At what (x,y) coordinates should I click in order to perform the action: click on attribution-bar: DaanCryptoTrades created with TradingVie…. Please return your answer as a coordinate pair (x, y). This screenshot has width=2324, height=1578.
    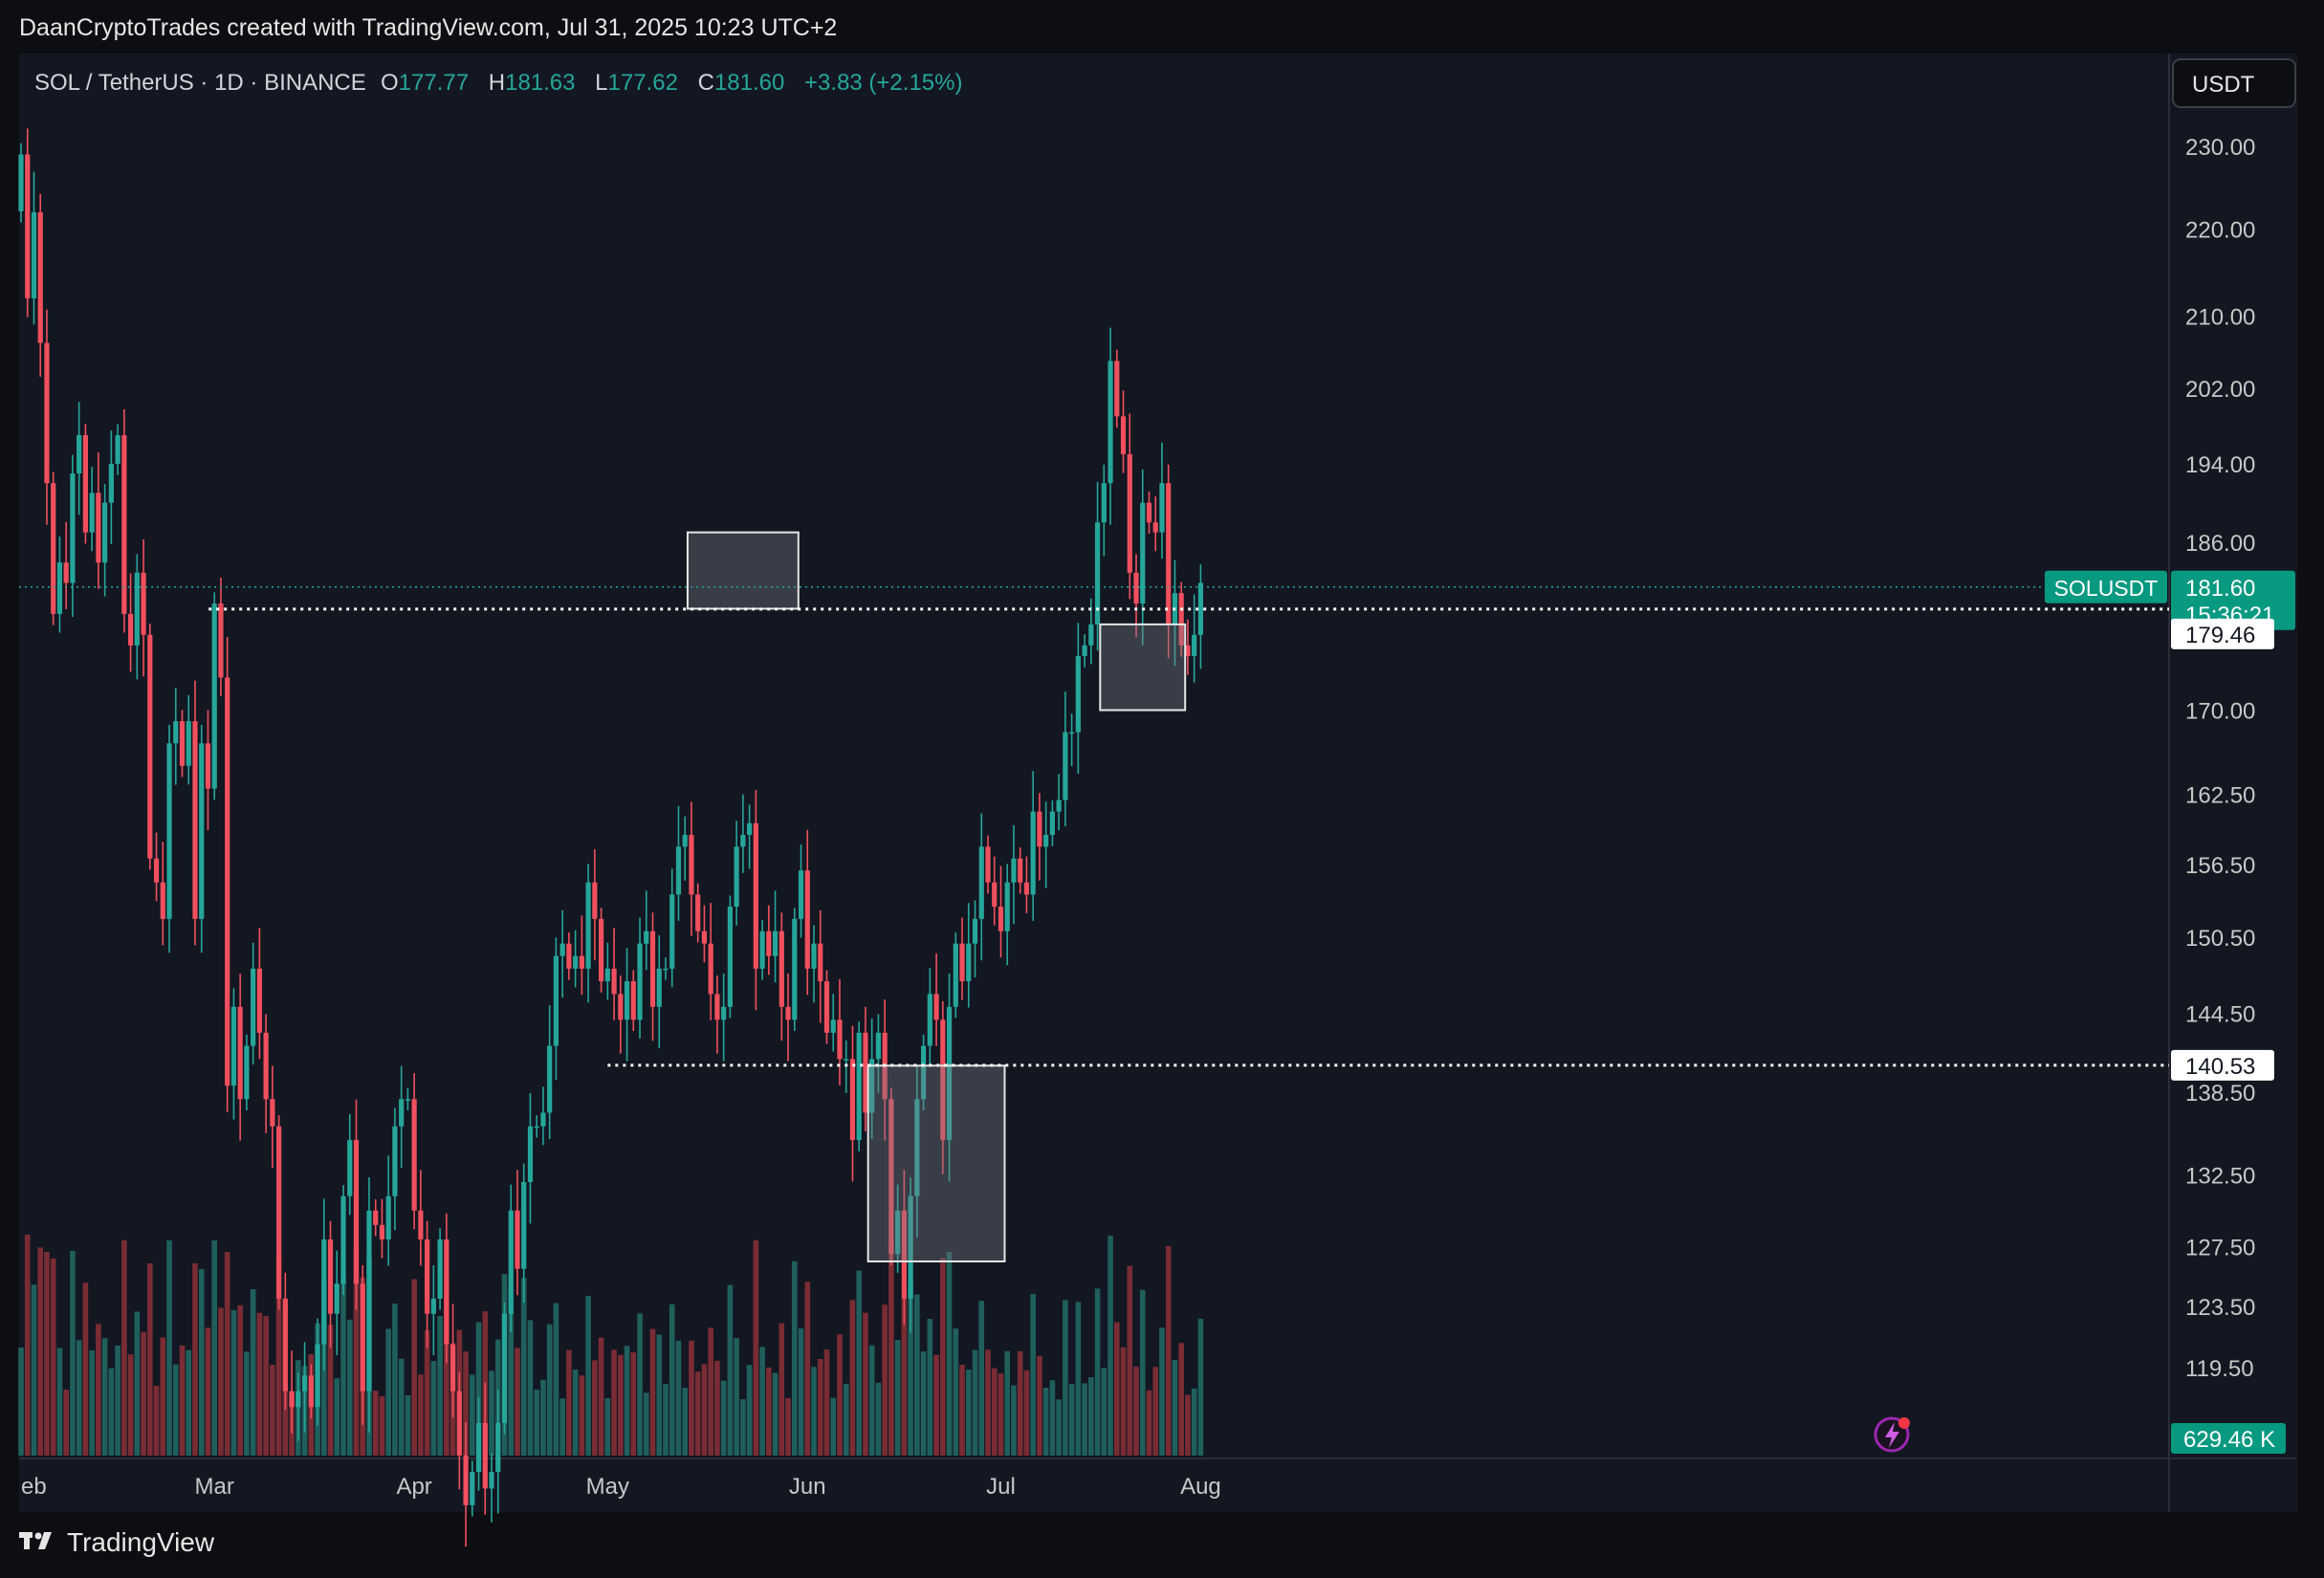
    Looking at the image, I should click on (1162, 27).